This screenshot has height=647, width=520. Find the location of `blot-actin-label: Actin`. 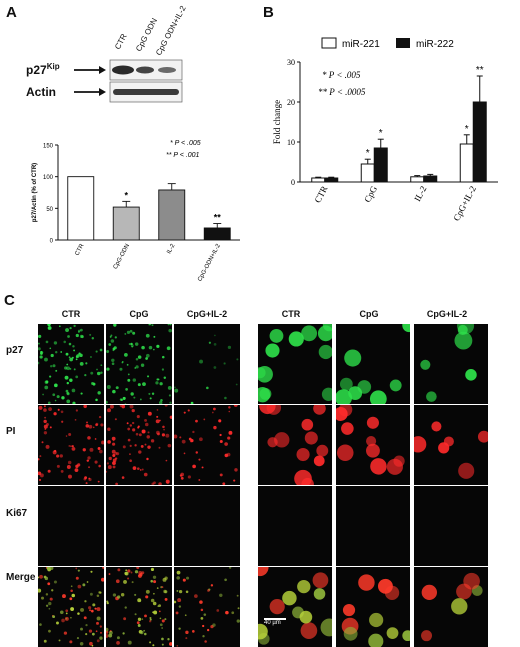

blot-actin-label: Actin is located at coordinates (41, 92).